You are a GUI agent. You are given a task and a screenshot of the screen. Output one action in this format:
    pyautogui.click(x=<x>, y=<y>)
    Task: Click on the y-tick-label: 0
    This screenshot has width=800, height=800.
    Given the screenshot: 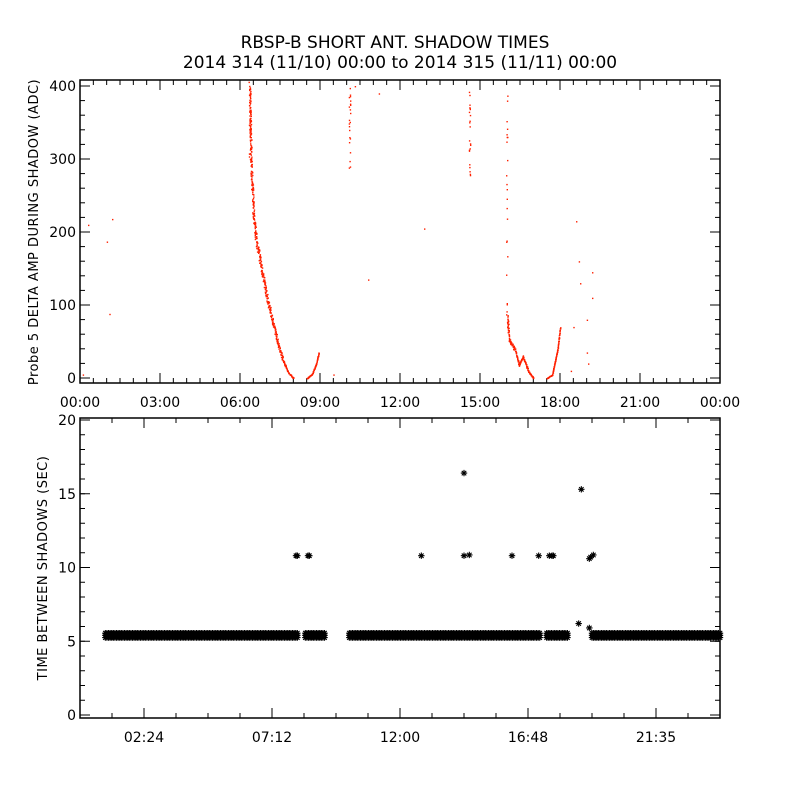 What is the action you would take?
    pyautogui.click(x=71, y=379)
    